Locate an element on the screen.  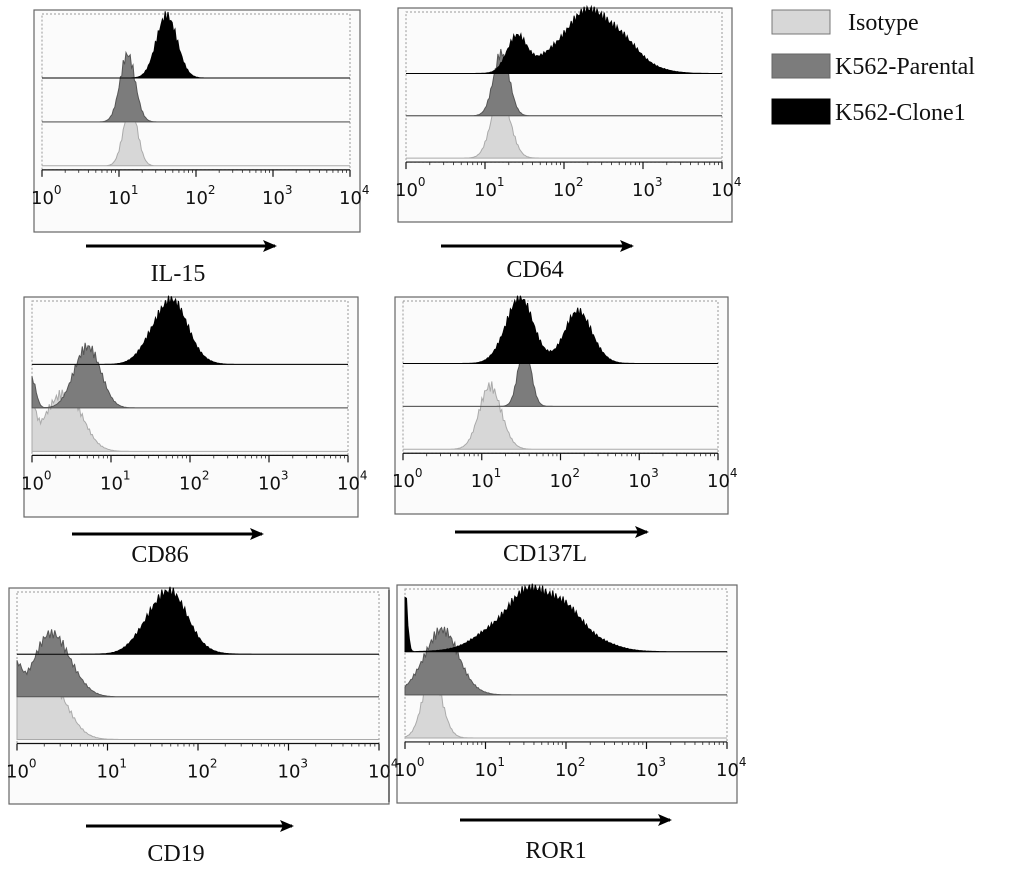
marker-label-il-15: IL-15 is located at coordinates (178, 274).